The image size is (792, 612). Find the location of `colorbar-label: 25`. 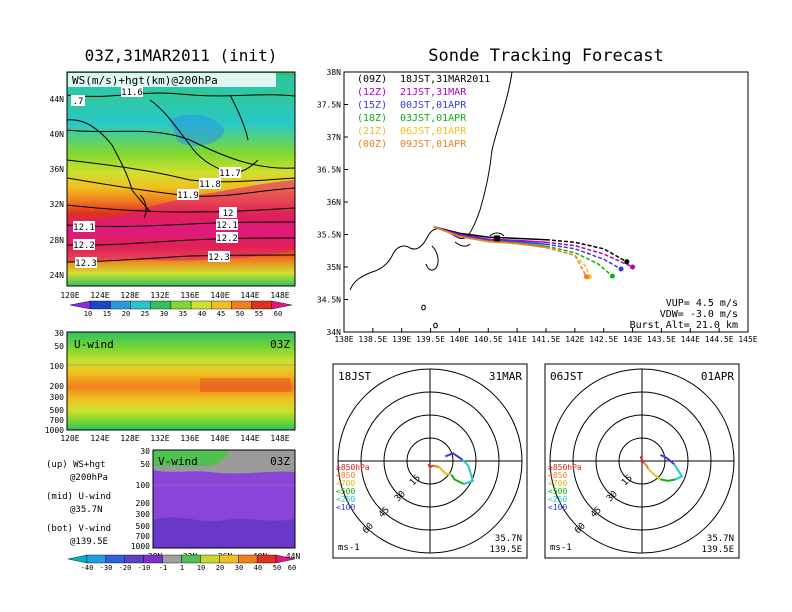

colorbar-label: 25 is located at coordinates (145, 314).